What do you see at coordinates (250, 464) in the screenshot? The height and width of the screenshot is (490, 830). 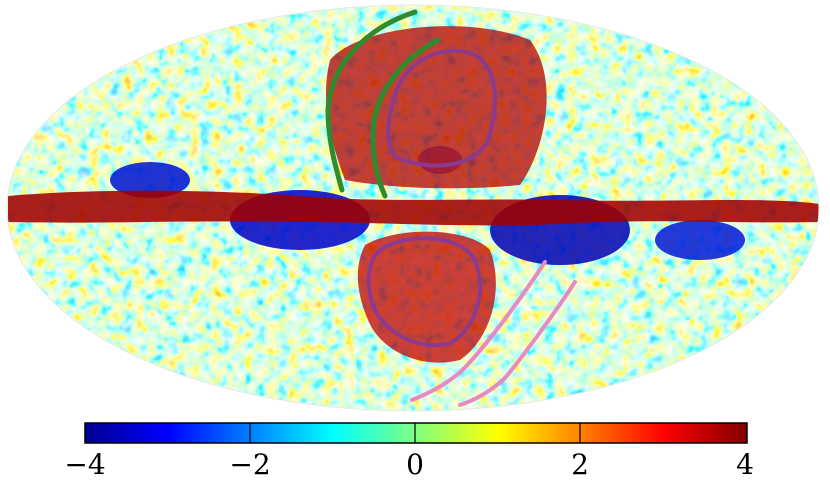 I see `colorbar-tick-label: −2` at bounding box center [250, 464].